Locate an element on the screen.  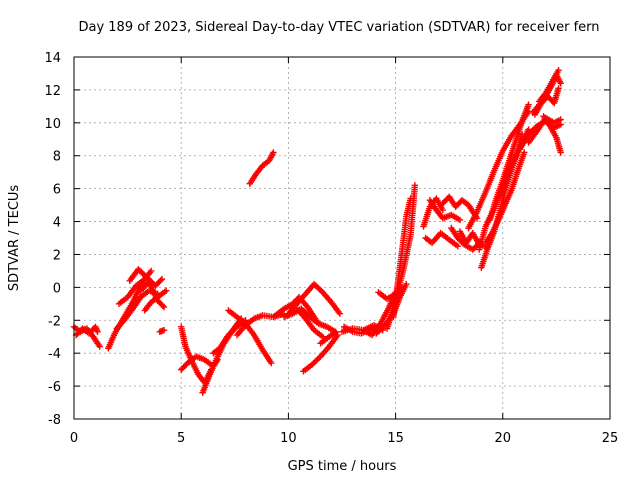
x-axis-title: GPS time / hours is located at coordinates (342, 466).